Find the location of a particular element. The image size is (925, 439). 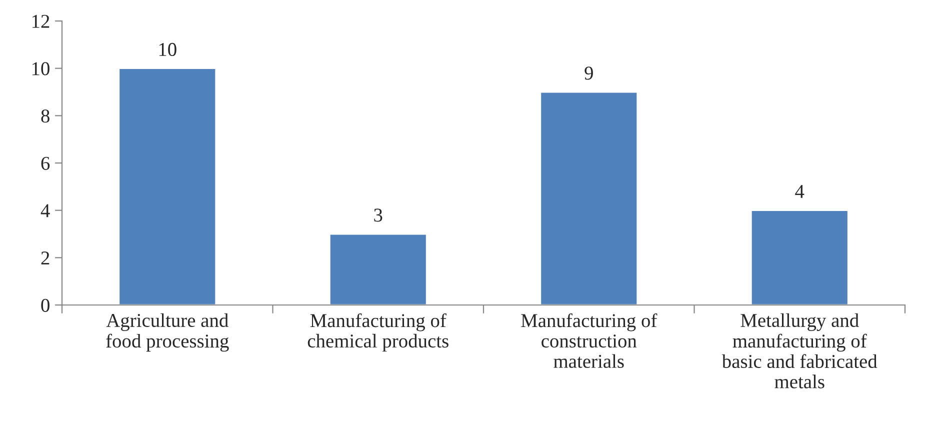

y-tick-label: 10 is located at coordinates (41, 69).